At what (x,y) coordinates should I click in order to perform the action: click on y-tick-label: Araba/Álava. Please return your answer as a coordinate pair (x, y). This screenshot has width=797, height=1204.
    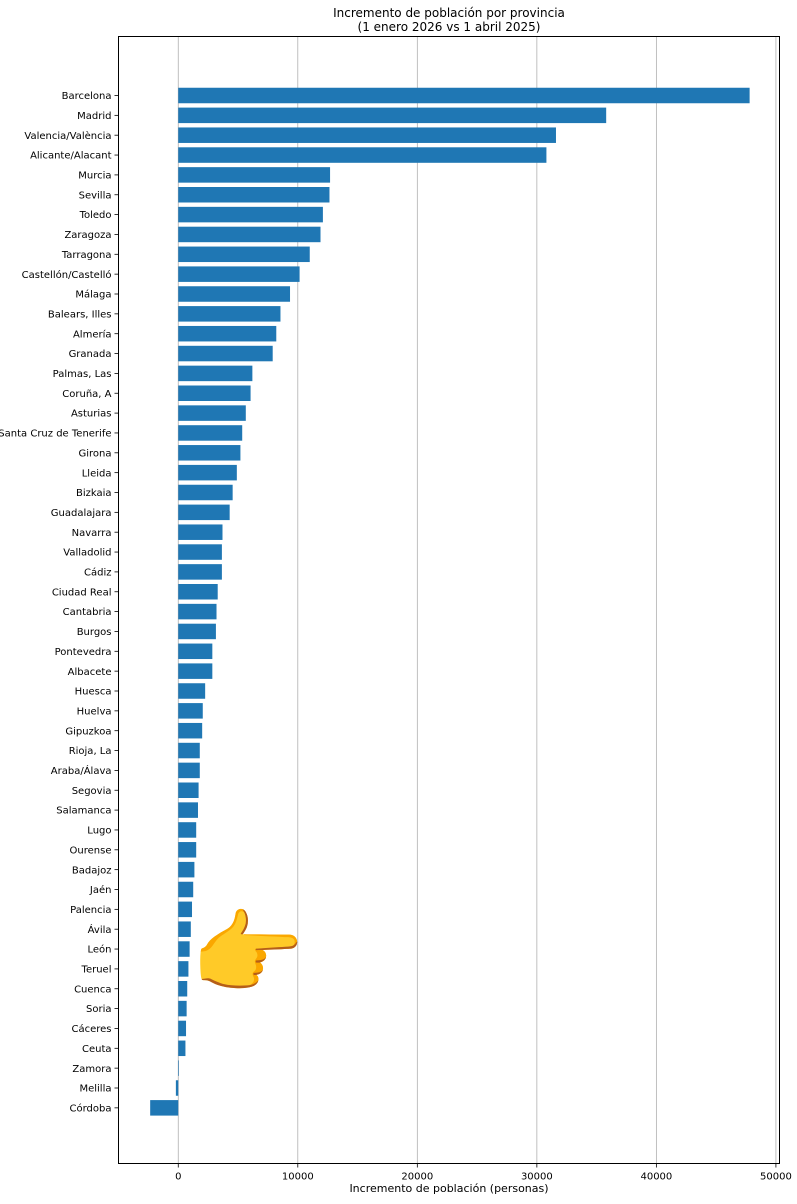
    Looking at the image, I should click on (81, 770).